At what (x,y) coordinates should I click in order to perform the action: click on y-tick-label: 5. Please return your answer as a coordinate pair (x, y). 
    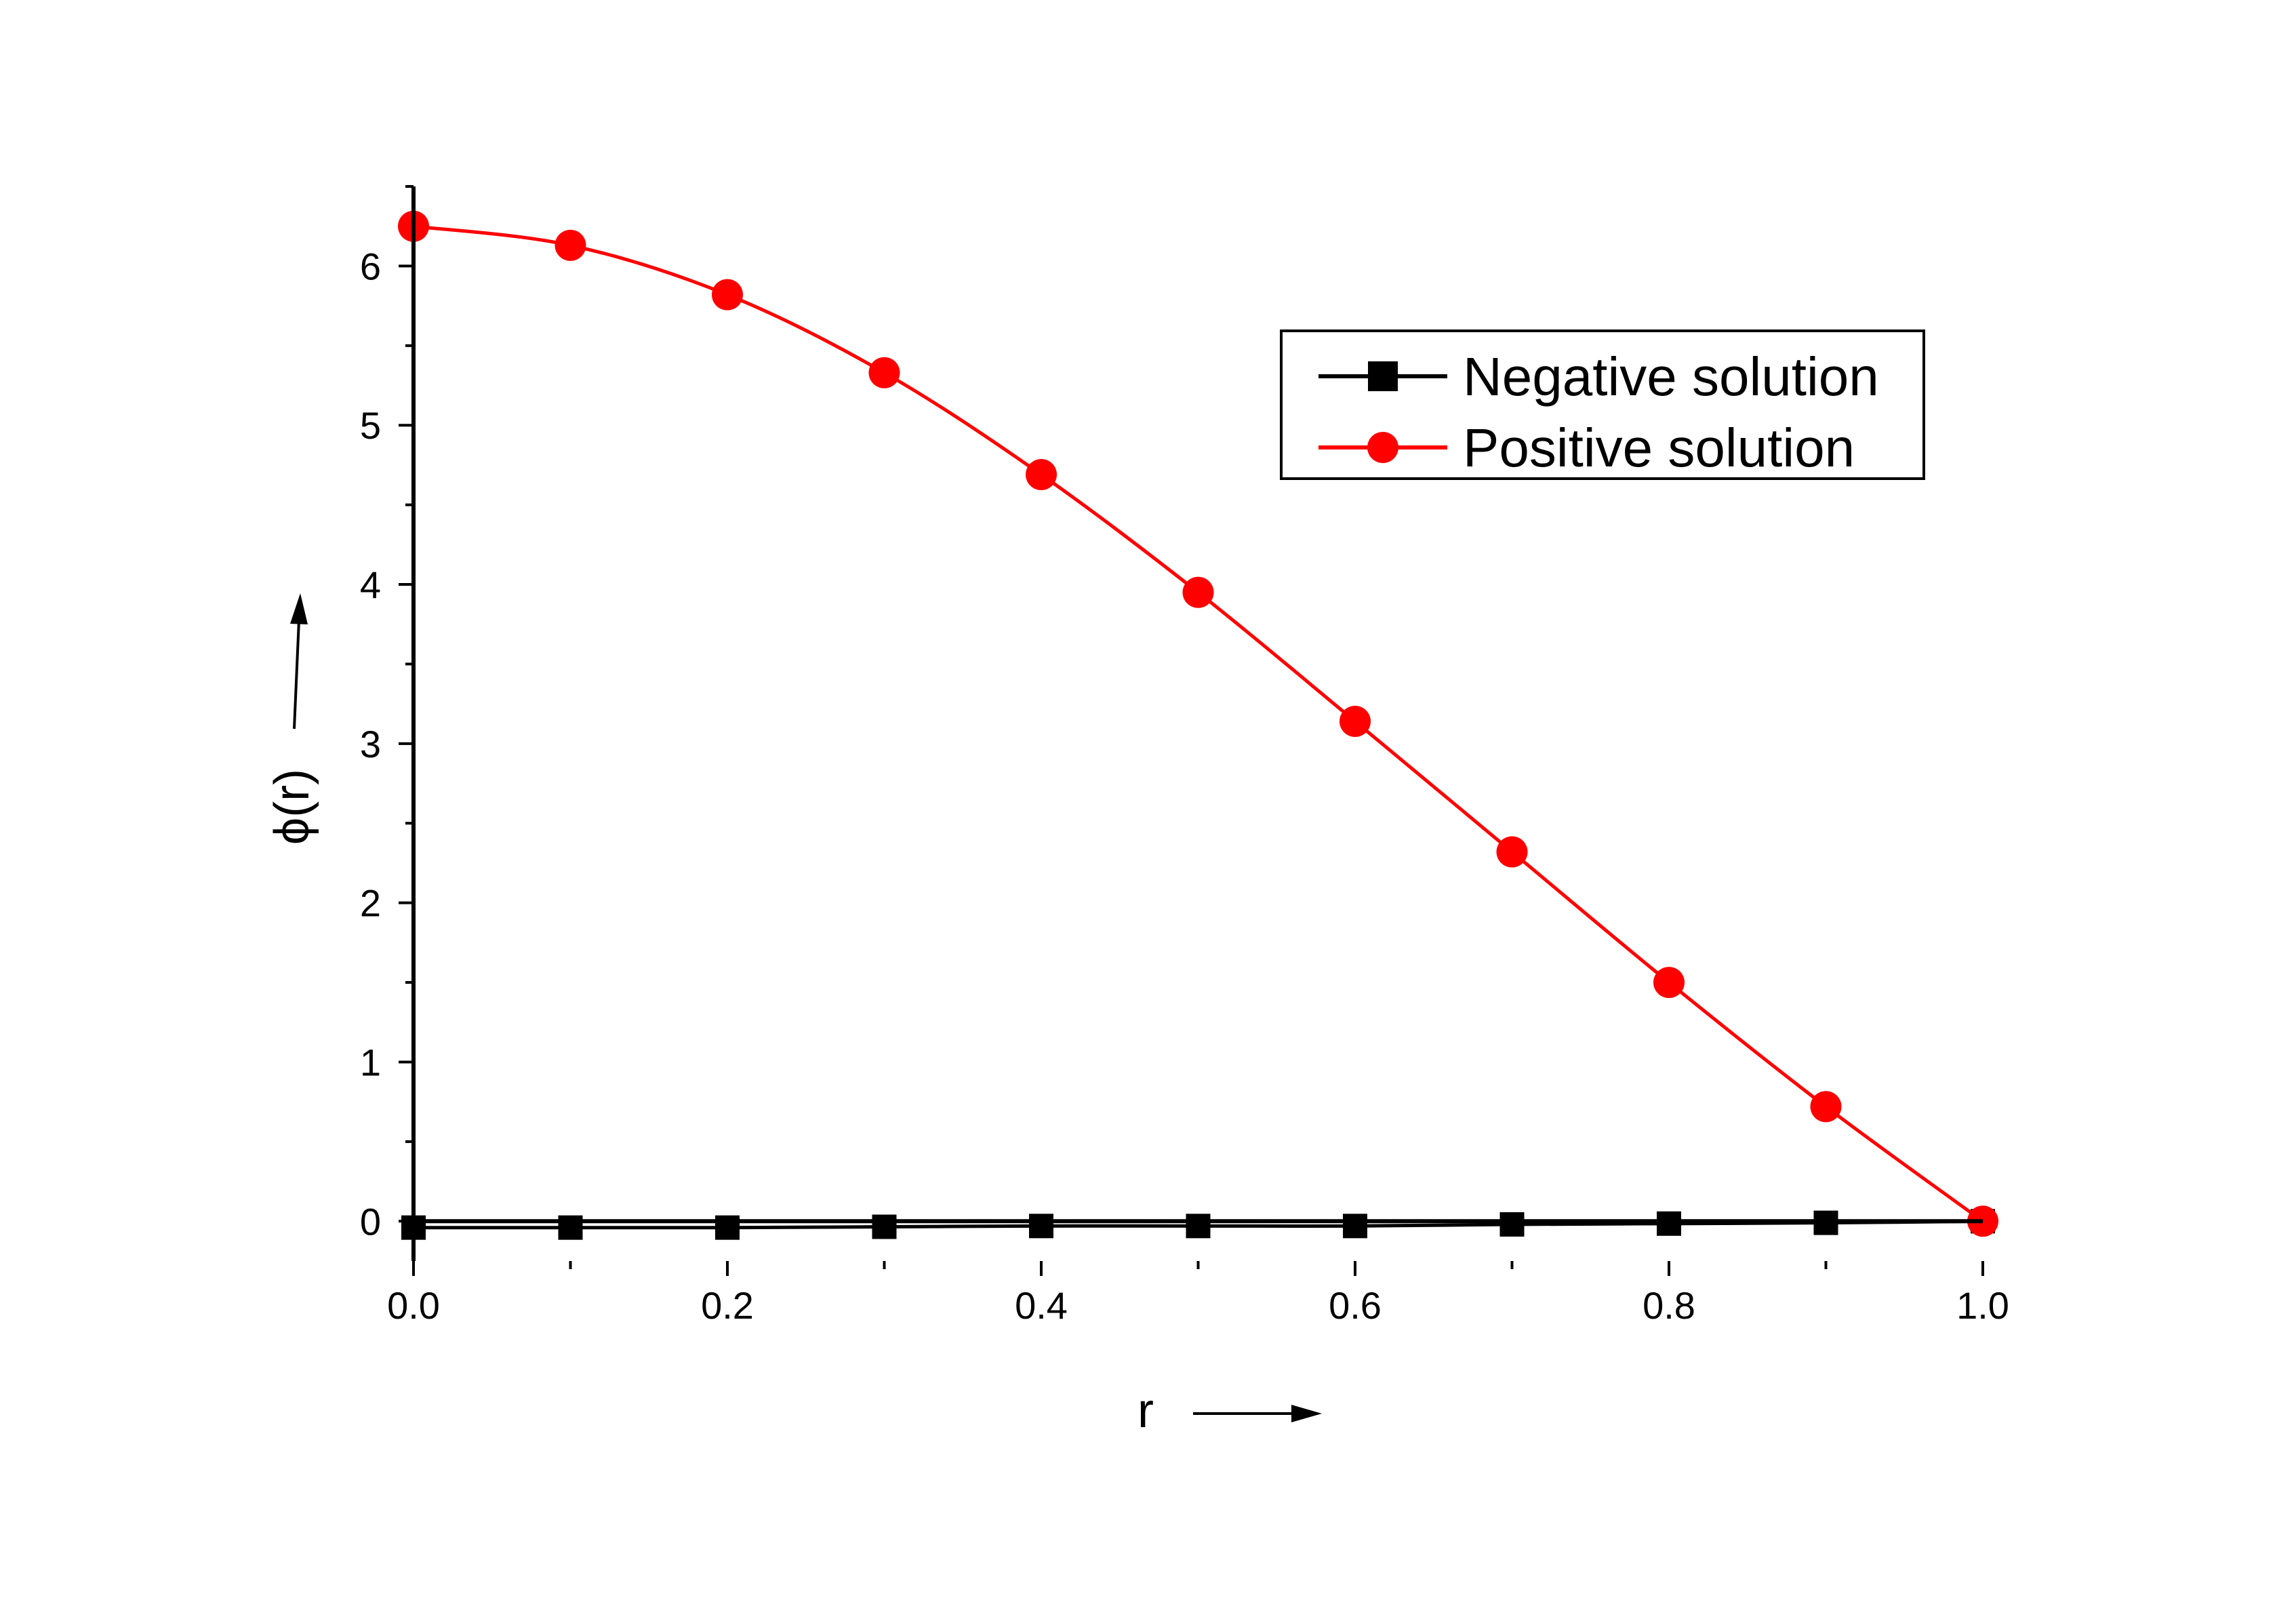
    Looking at the image, I should click on (370, 425).